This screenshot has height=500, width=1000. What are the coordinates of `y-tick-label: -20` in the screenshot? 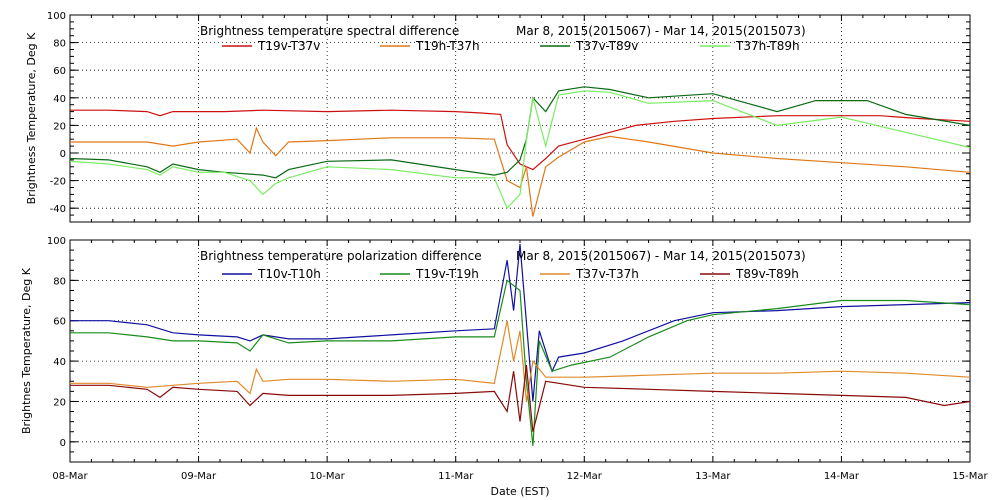 It's located at (58, 182).